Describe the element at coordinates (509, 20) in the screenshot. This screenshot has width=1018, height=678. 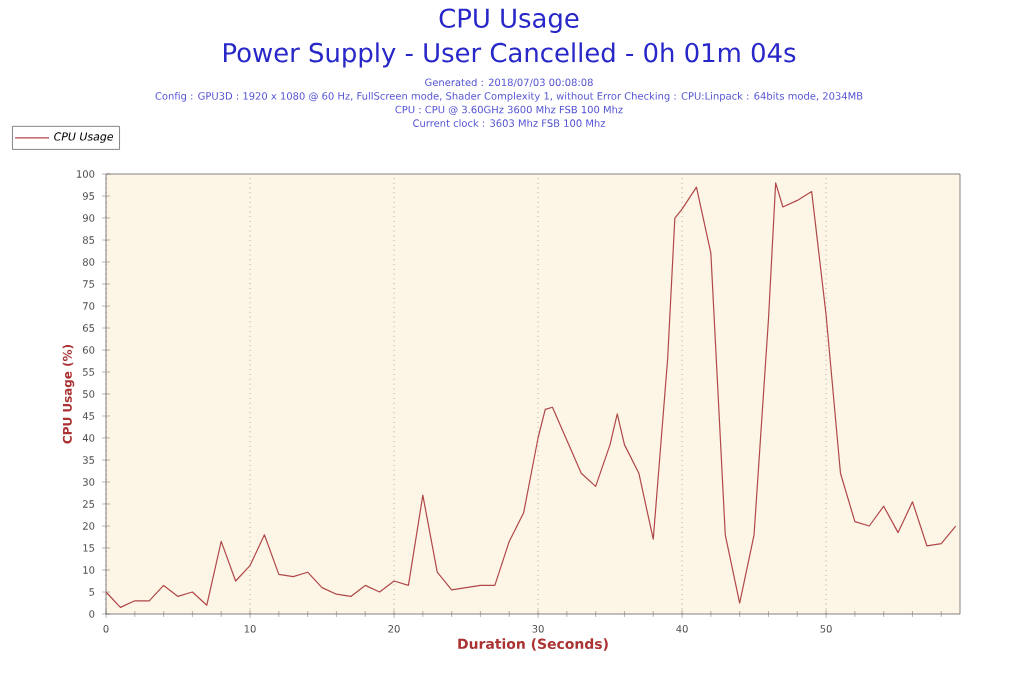
I see `chart-title: CPU Usage` at that location.